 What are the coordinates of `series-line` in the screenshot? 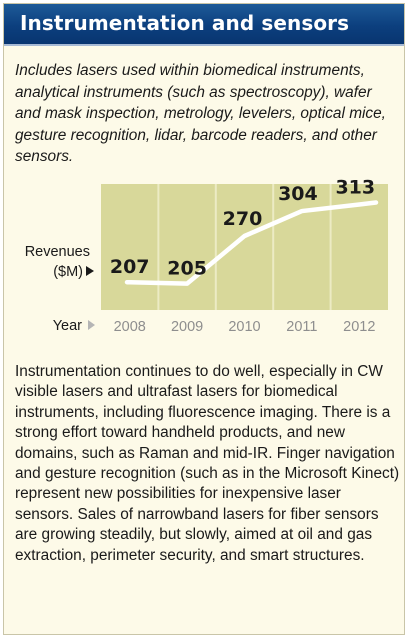 It's located at (251, 243).